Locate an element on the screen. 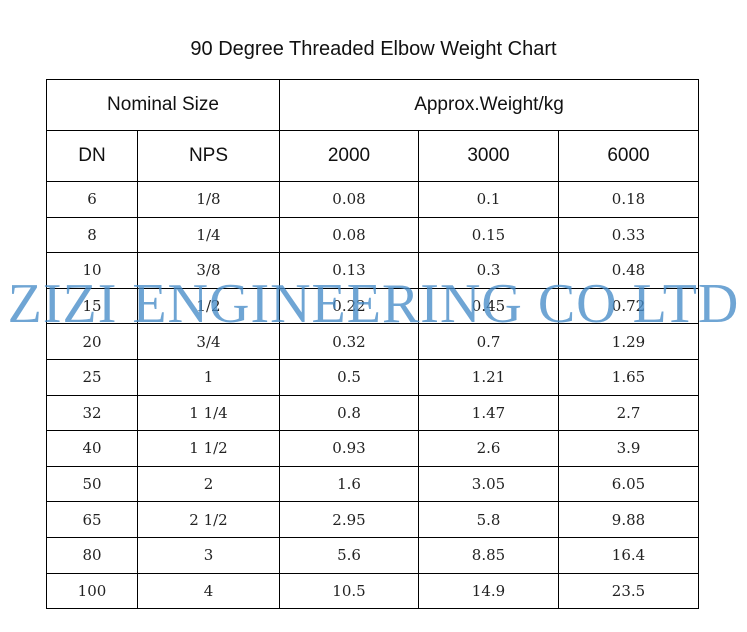  cell-weight-6000: 6.05 is located at coordinates (628, 484).